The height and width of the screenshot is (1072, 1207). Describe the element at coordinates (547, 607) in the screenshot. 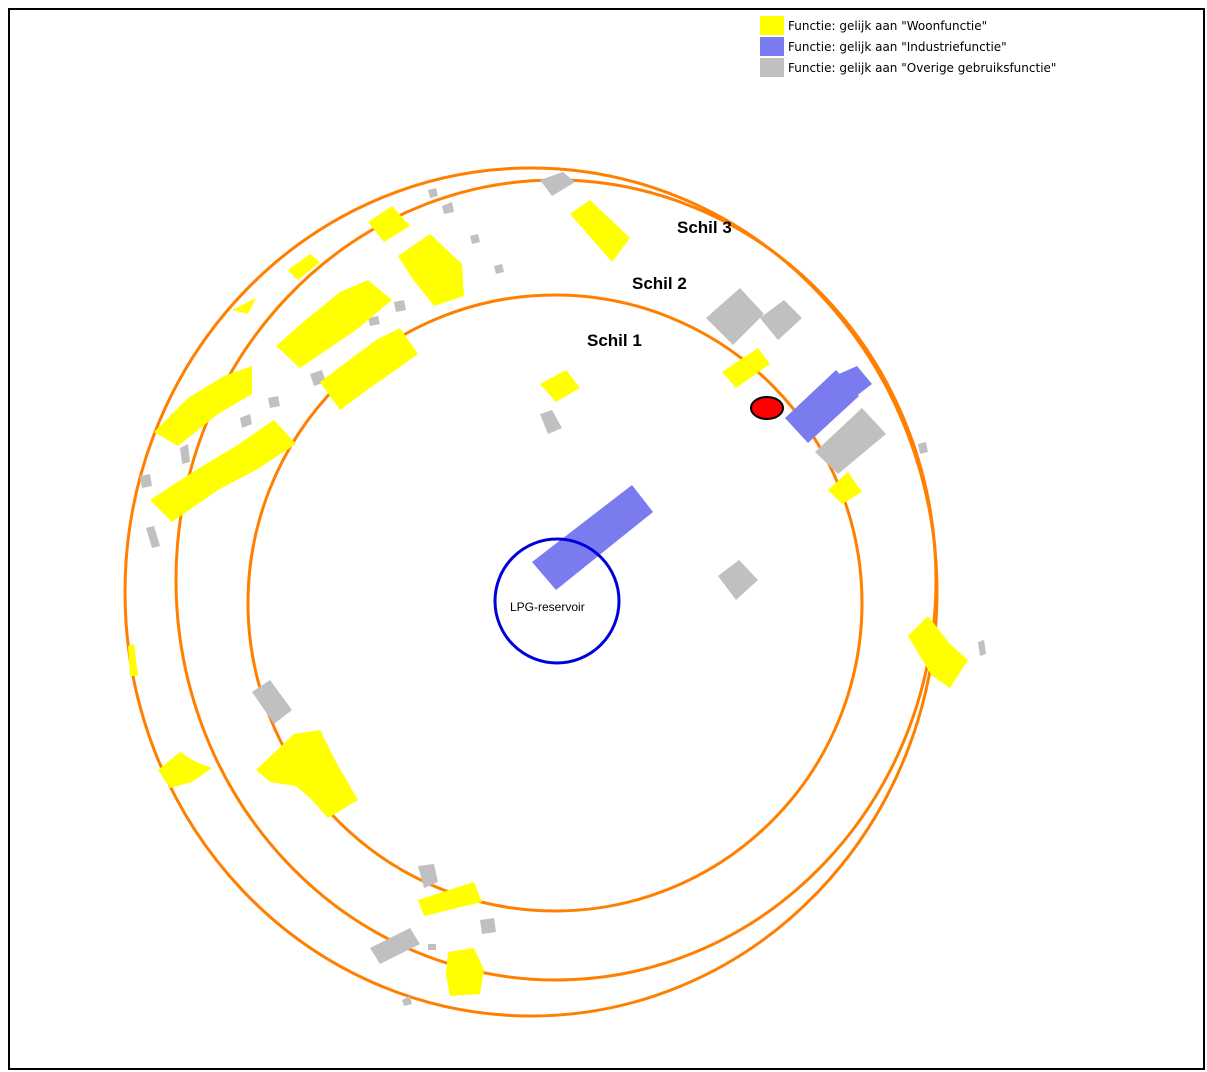

I see `reservoir-label: LPG-reservoir` at that location.